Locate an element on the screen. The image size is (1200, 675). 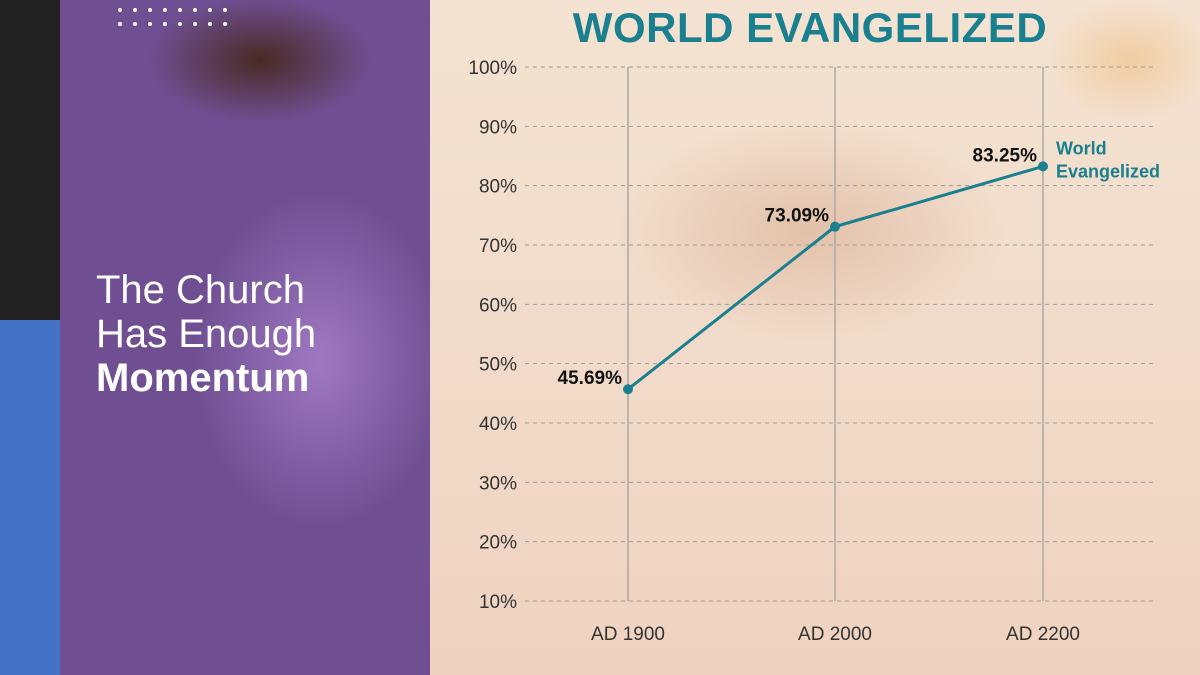
data-label: 45.69% is located at coordinates (590, 378).